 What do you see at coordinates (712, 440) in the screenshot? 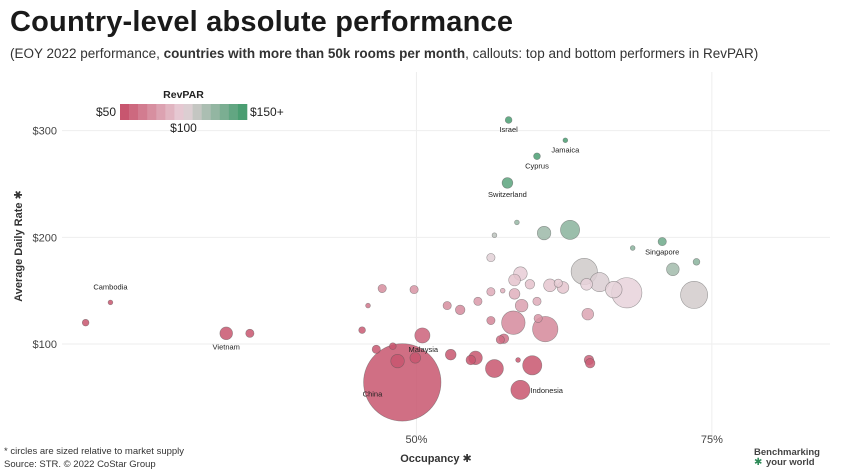
I see `x-tick-label: 75%` at bounding box center [712, 440].